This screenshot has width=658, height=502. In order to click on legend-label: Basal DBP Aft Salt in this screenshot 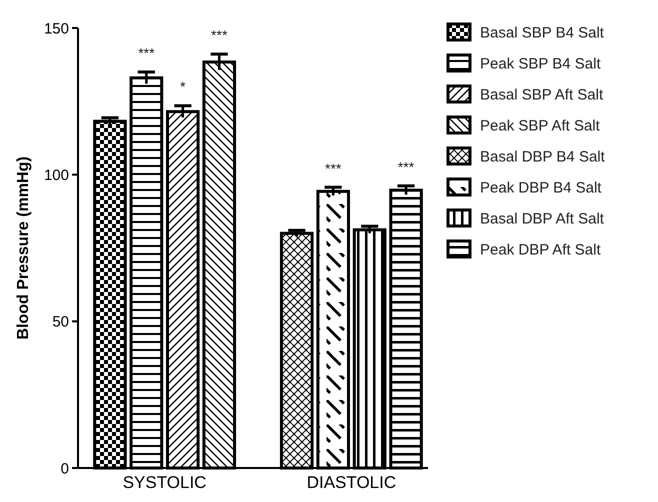, I will do `click(542, 219)`.